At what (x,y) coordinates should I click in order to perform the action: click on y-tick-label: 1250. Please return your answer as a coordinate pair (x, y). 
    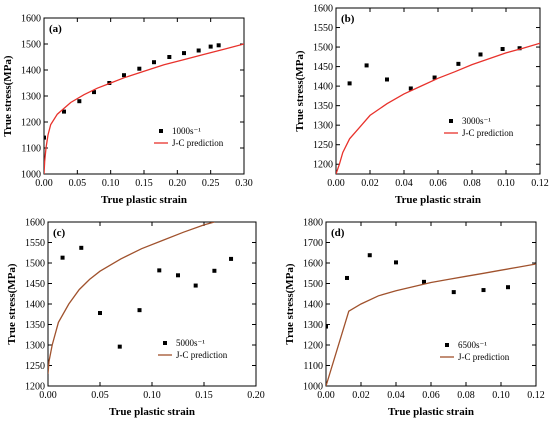
    Looking at the image, I should click on (35, 366).